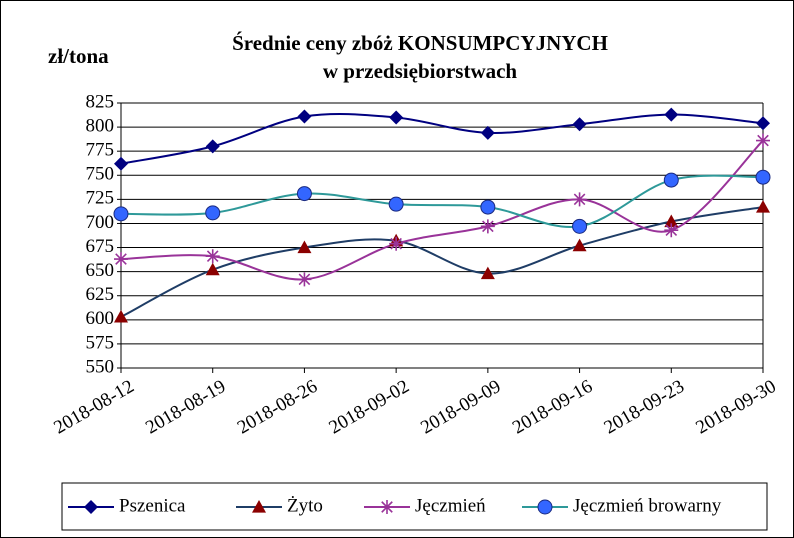  What do you see at coordinates (78, 56) in the screenshot?
I see `y-axis-label: zł/tona` at bounding box center [78, 56].